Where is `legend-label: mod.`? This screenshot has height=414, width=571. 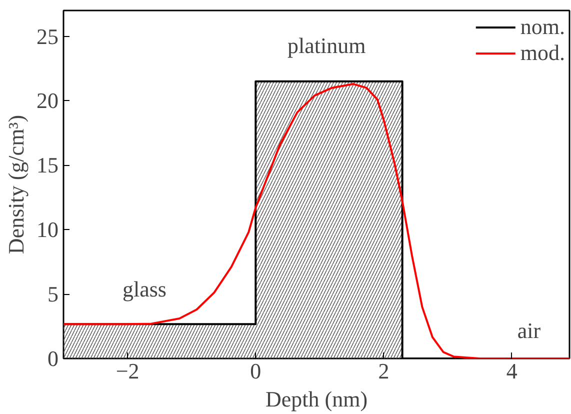 legend-label: mod. is located at coordinates (542, 53).